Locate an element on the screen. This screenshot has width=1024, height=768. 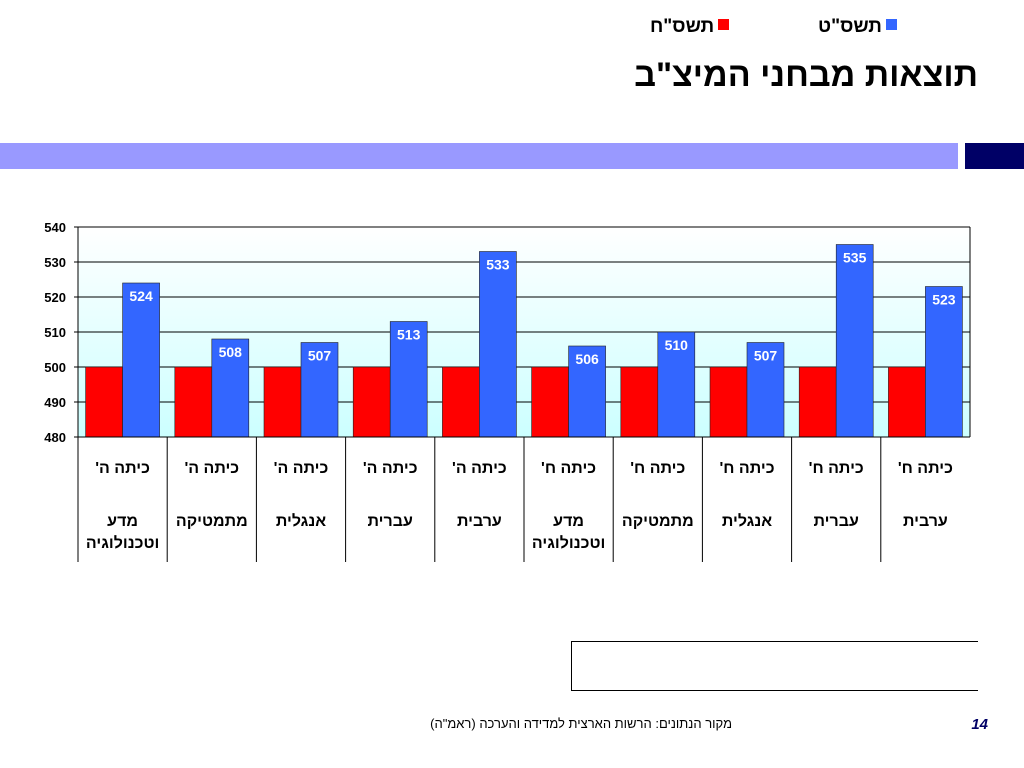
y-tick-label: 480 is located at coordinates (55, 437).